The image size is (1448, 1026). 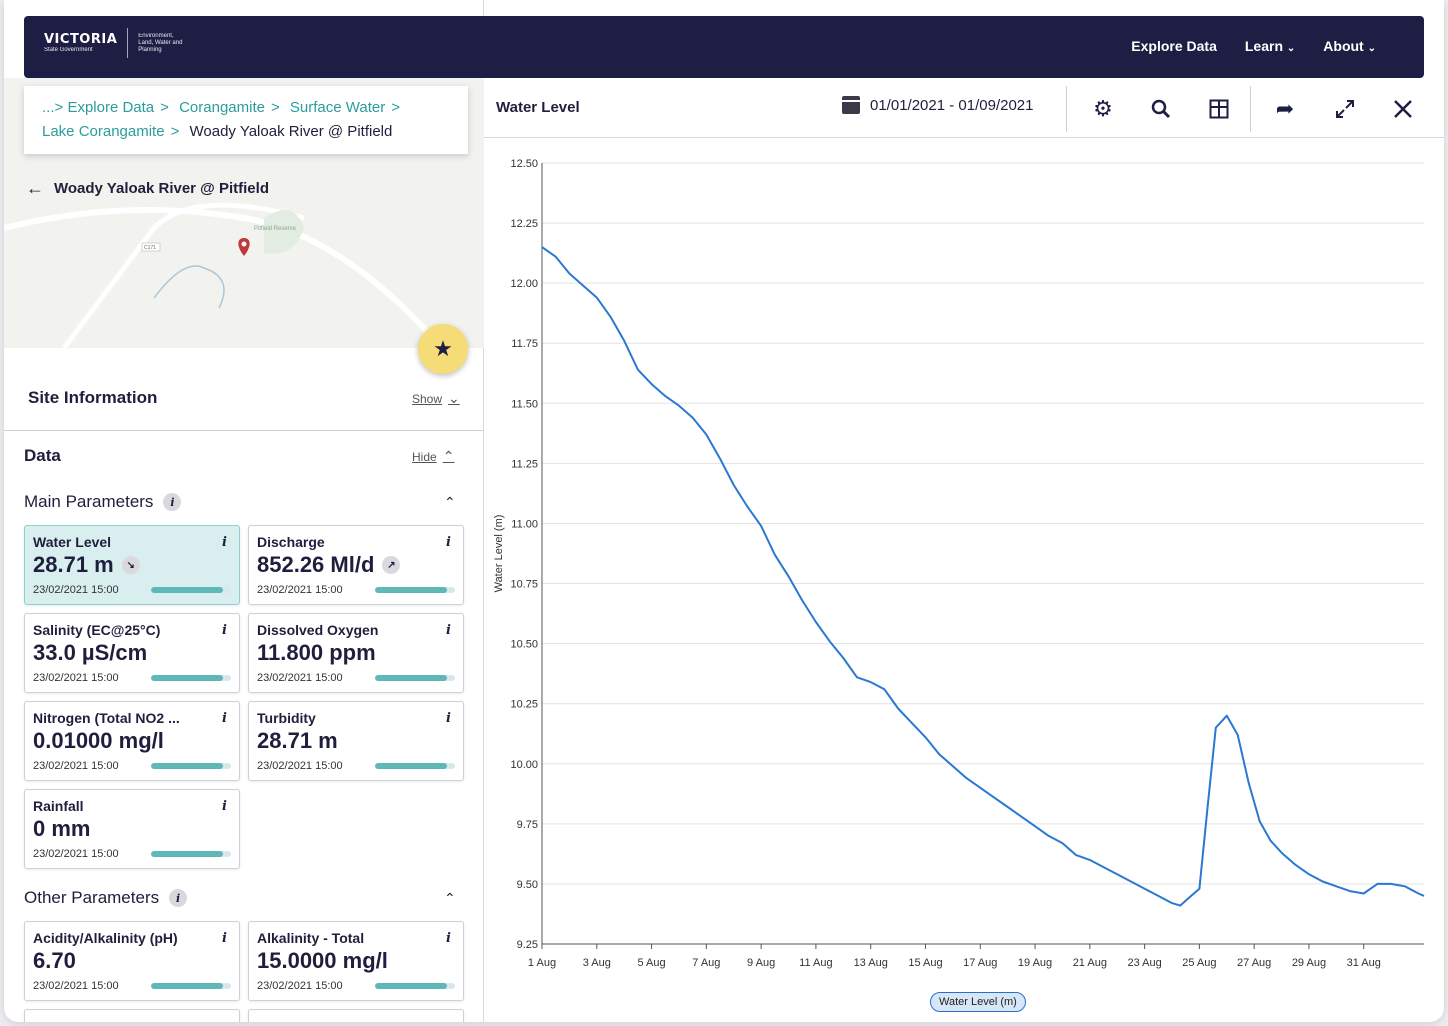 I want to click on nav-learn: Learn ⌄, so click(x=1270, y=46).